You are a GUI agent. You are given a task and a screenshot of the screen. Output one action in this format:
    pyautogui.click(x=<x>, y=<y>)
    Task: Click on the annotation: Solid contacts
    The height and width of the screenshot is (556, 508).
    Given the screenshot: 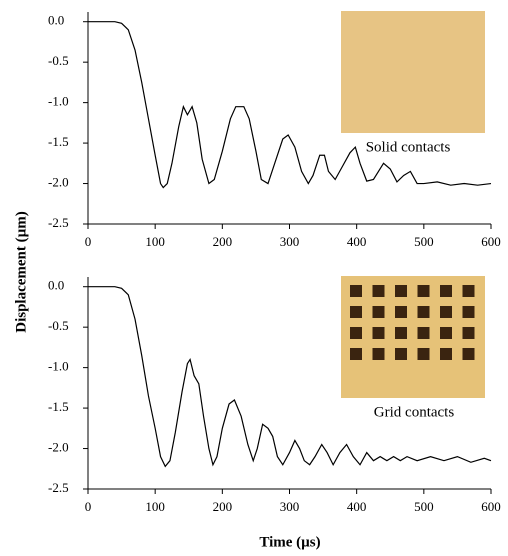 What is the action you would take?
    pyautogui.click(x=408, y=147)
    